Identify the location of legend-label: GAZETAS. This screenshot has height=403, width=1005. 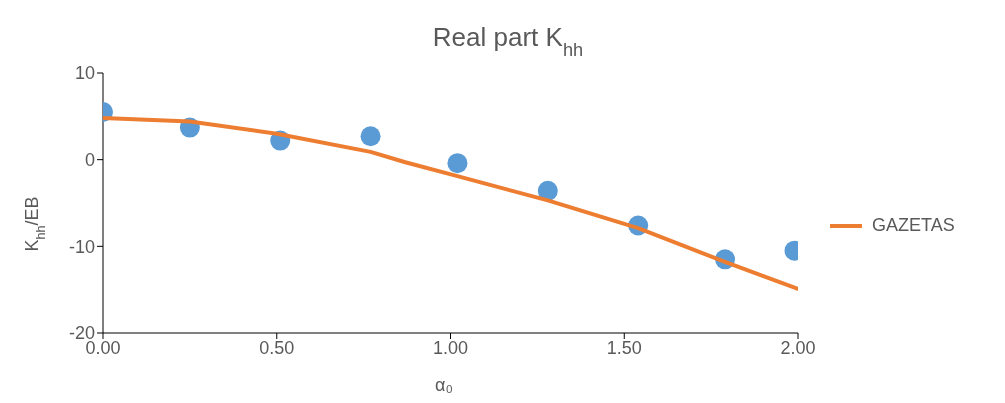
(913, 225).